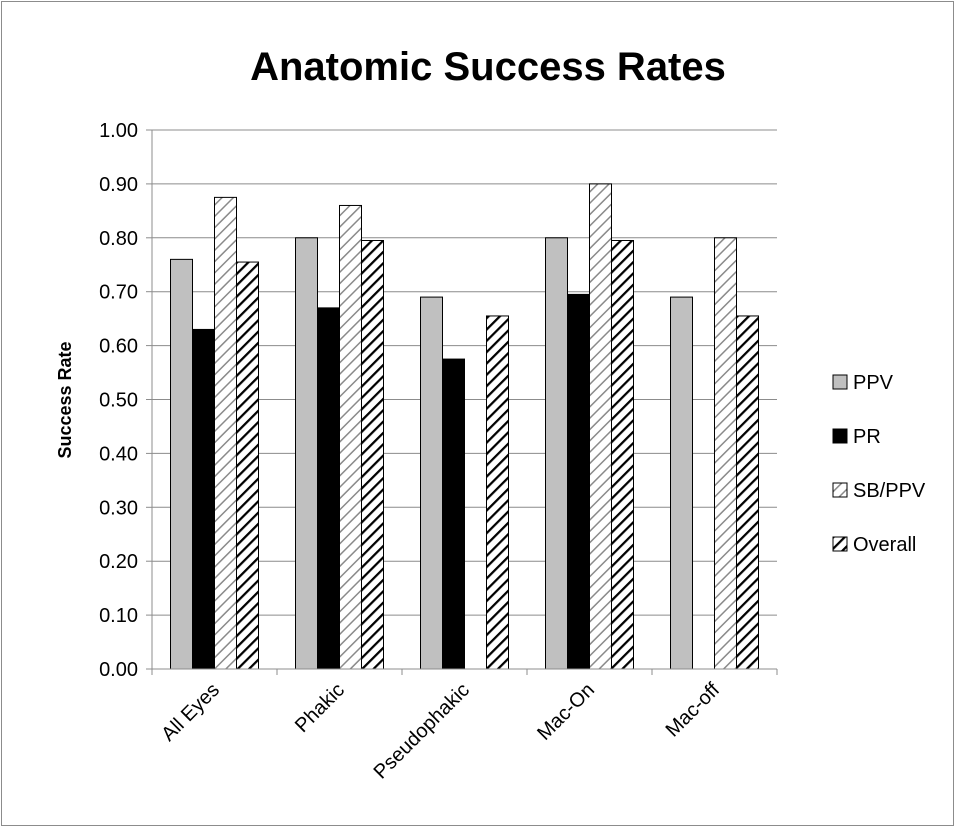  What do you see at coordinates (306, 453) in the screenshot?
I see `bar-ppv-phakic` at bounding box center [306, 453].